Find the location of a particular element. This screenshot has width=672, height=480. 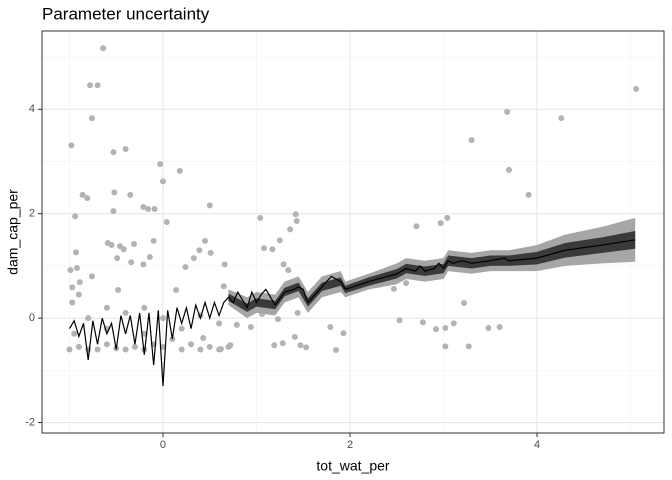

x-tick-label: 0 is located at coordinates (163, 445).